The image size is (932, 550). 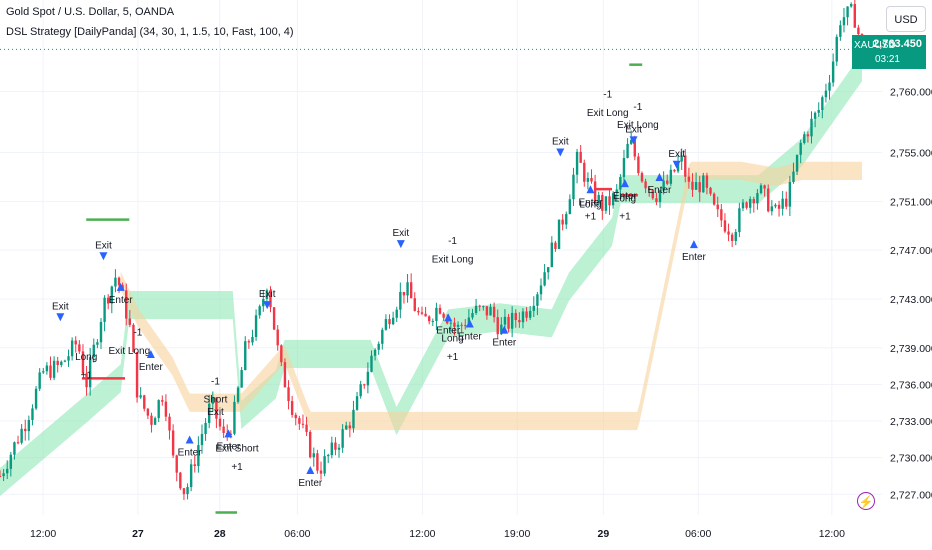 I want to click on time-tick-label: 29, so click(x=604, y=534).